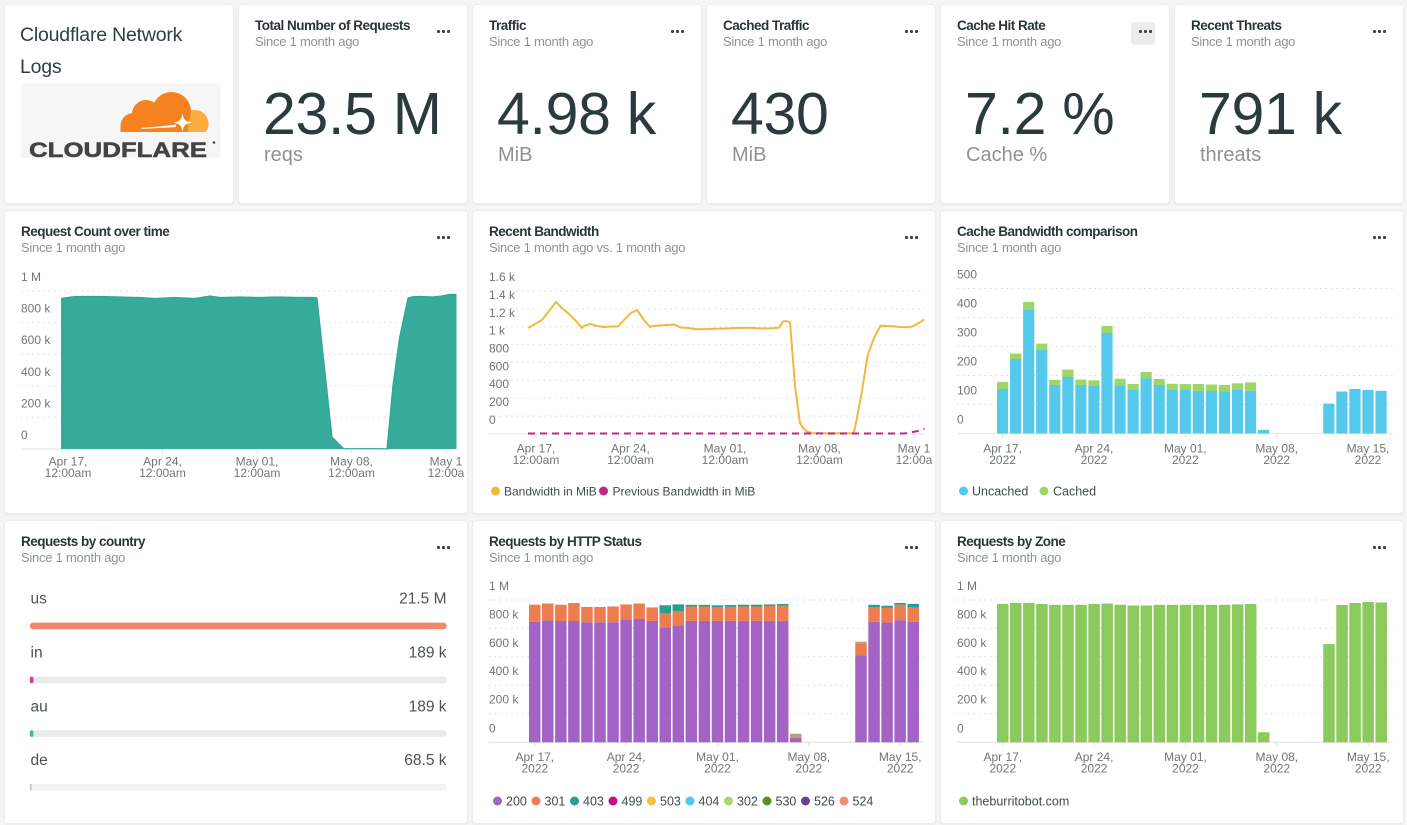 This screenshot has height=825, width=1407. What do you see at coordinates (497, 331) in the screenshot?
I see `svg-text: 1 k` at bounding box center [497, 331].